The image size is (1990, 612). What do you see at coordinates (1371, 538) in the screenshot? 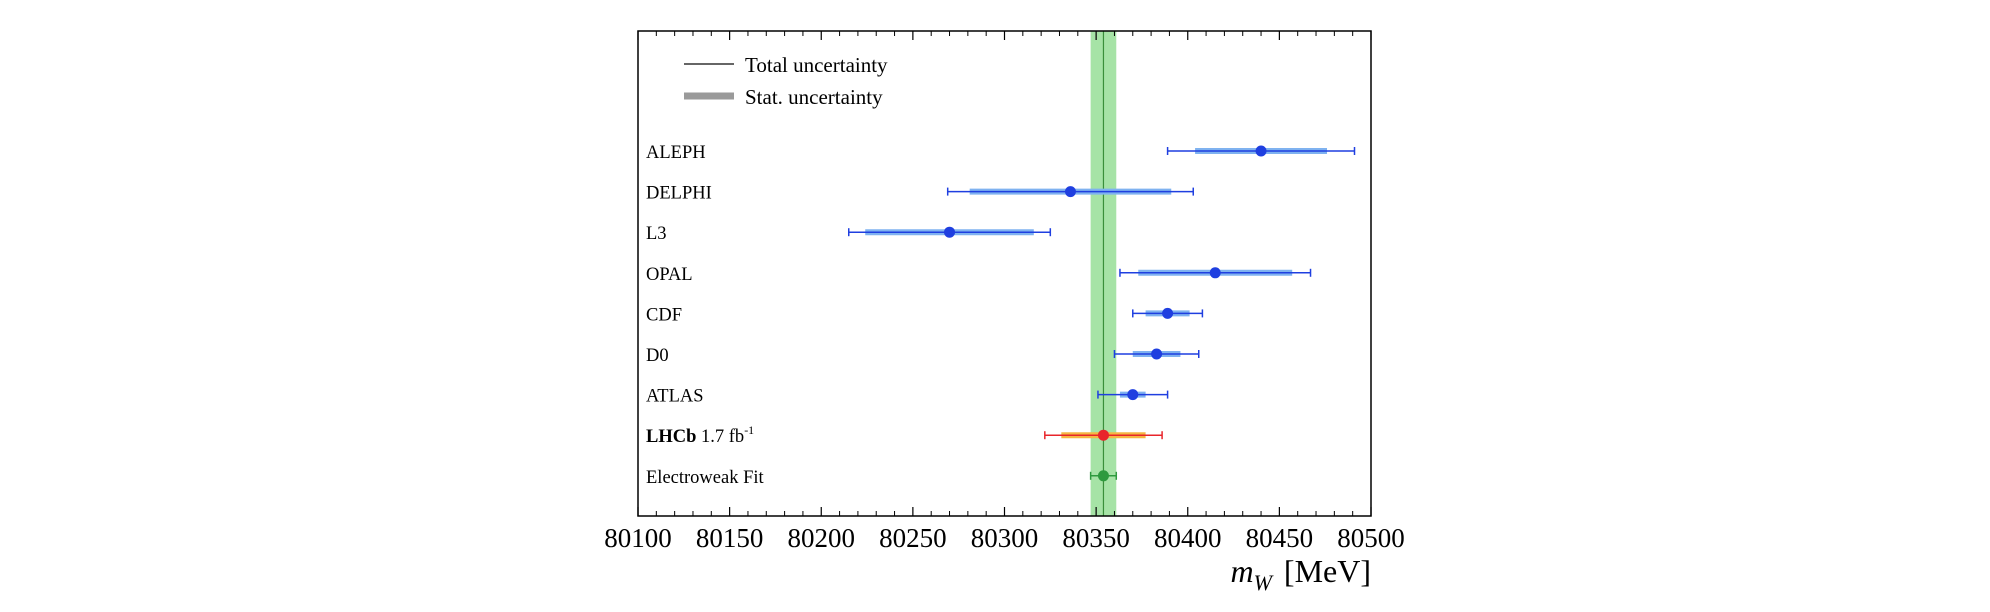
I see `x-tick-label: 80500` at bounding box center [1371, 538].